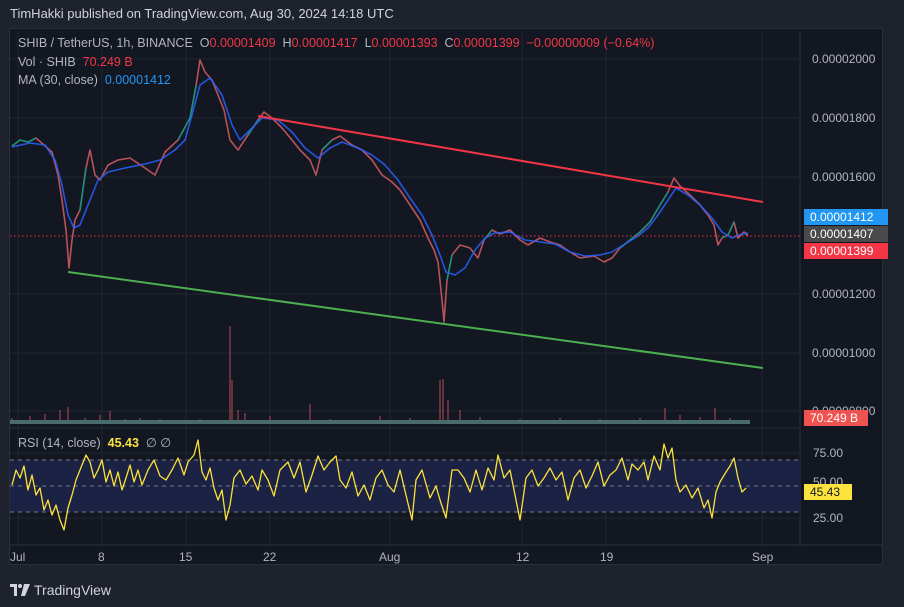 The height and width of the screenshot is (607, 904). What do you see at coordinates (607, 557) in the screenshot?
I see `time-tick: 19` at bounding box center [607, 557].